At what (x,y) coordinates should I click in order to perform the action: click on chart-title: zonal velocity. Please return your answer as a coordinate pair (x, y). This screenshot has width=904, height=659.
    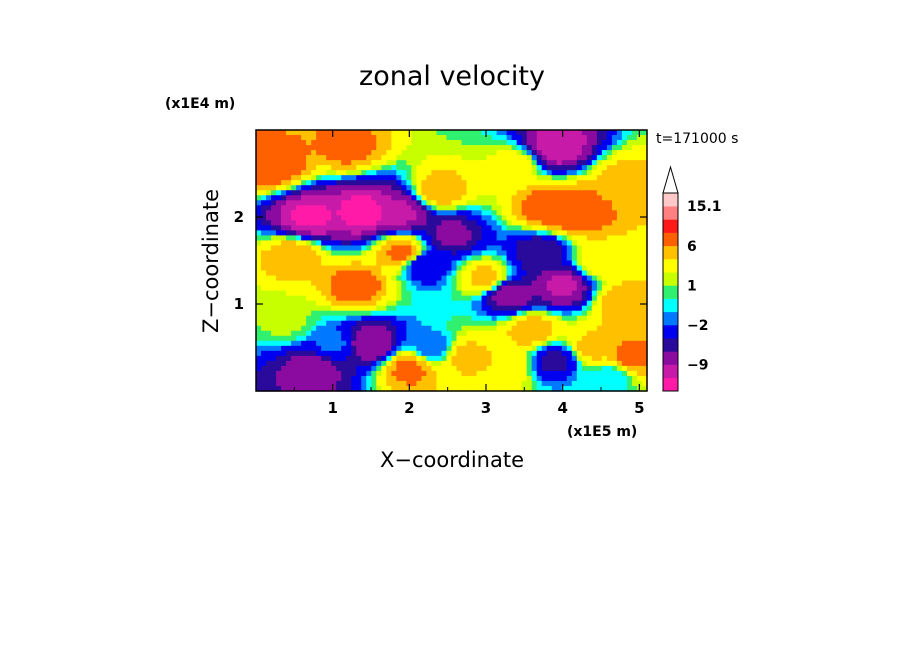
    Looking at the image, I should click on (452, 76).